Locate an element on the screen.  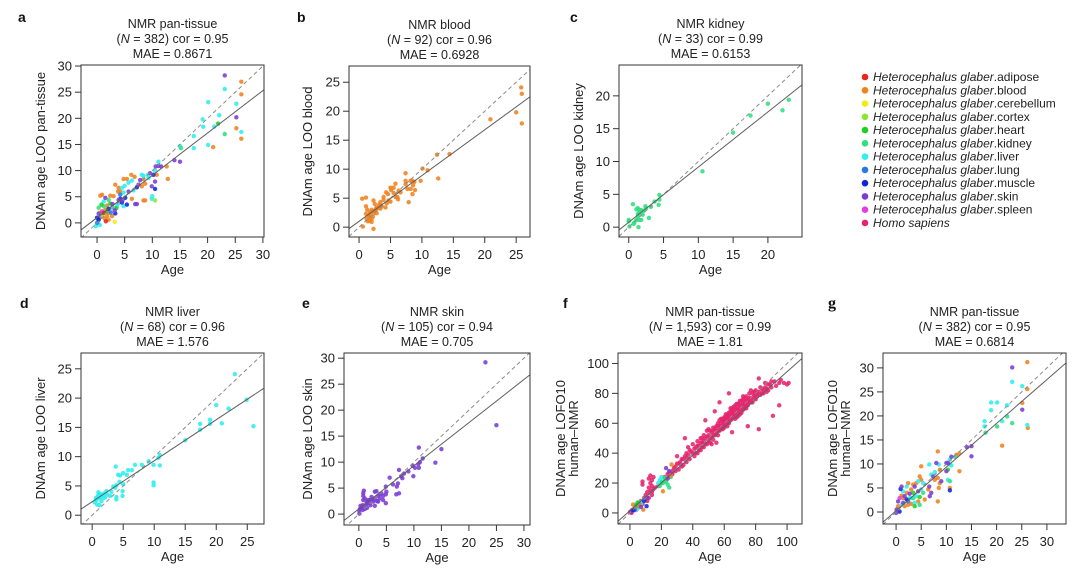
panel-title: NMR skin is located at coordinates (437, 312).